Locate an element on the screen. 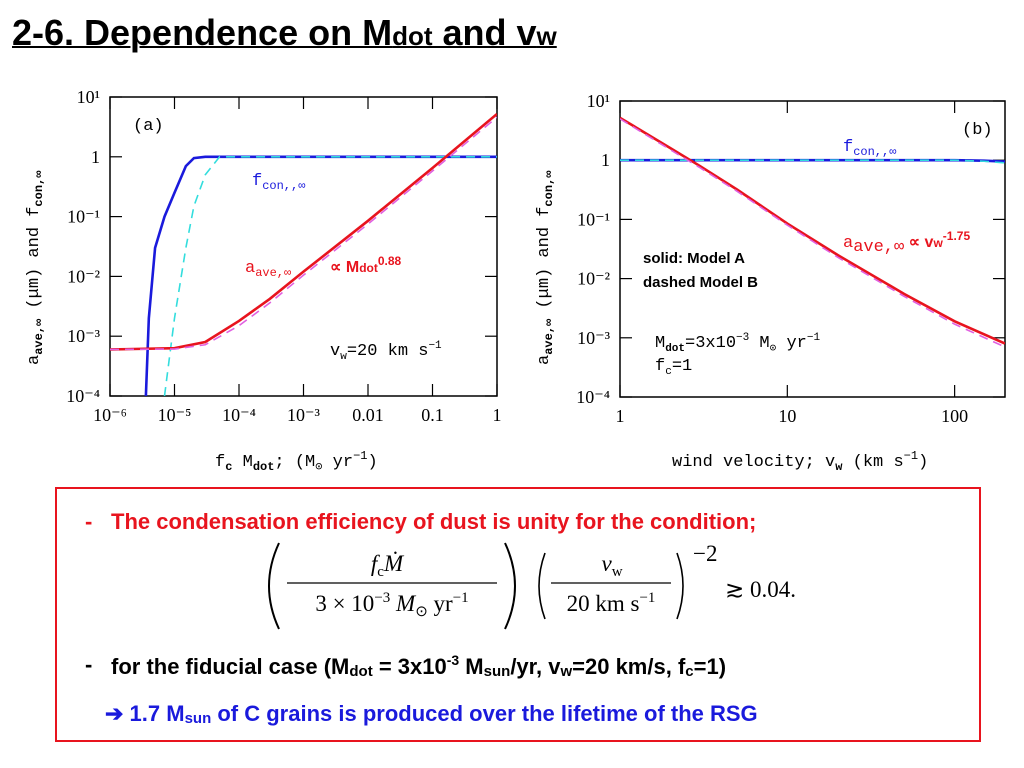 This screenshot has height=768, width=1024. denominator: 3 × 10−3 M⊙ yr−1 is located at coordinates (391, 605).